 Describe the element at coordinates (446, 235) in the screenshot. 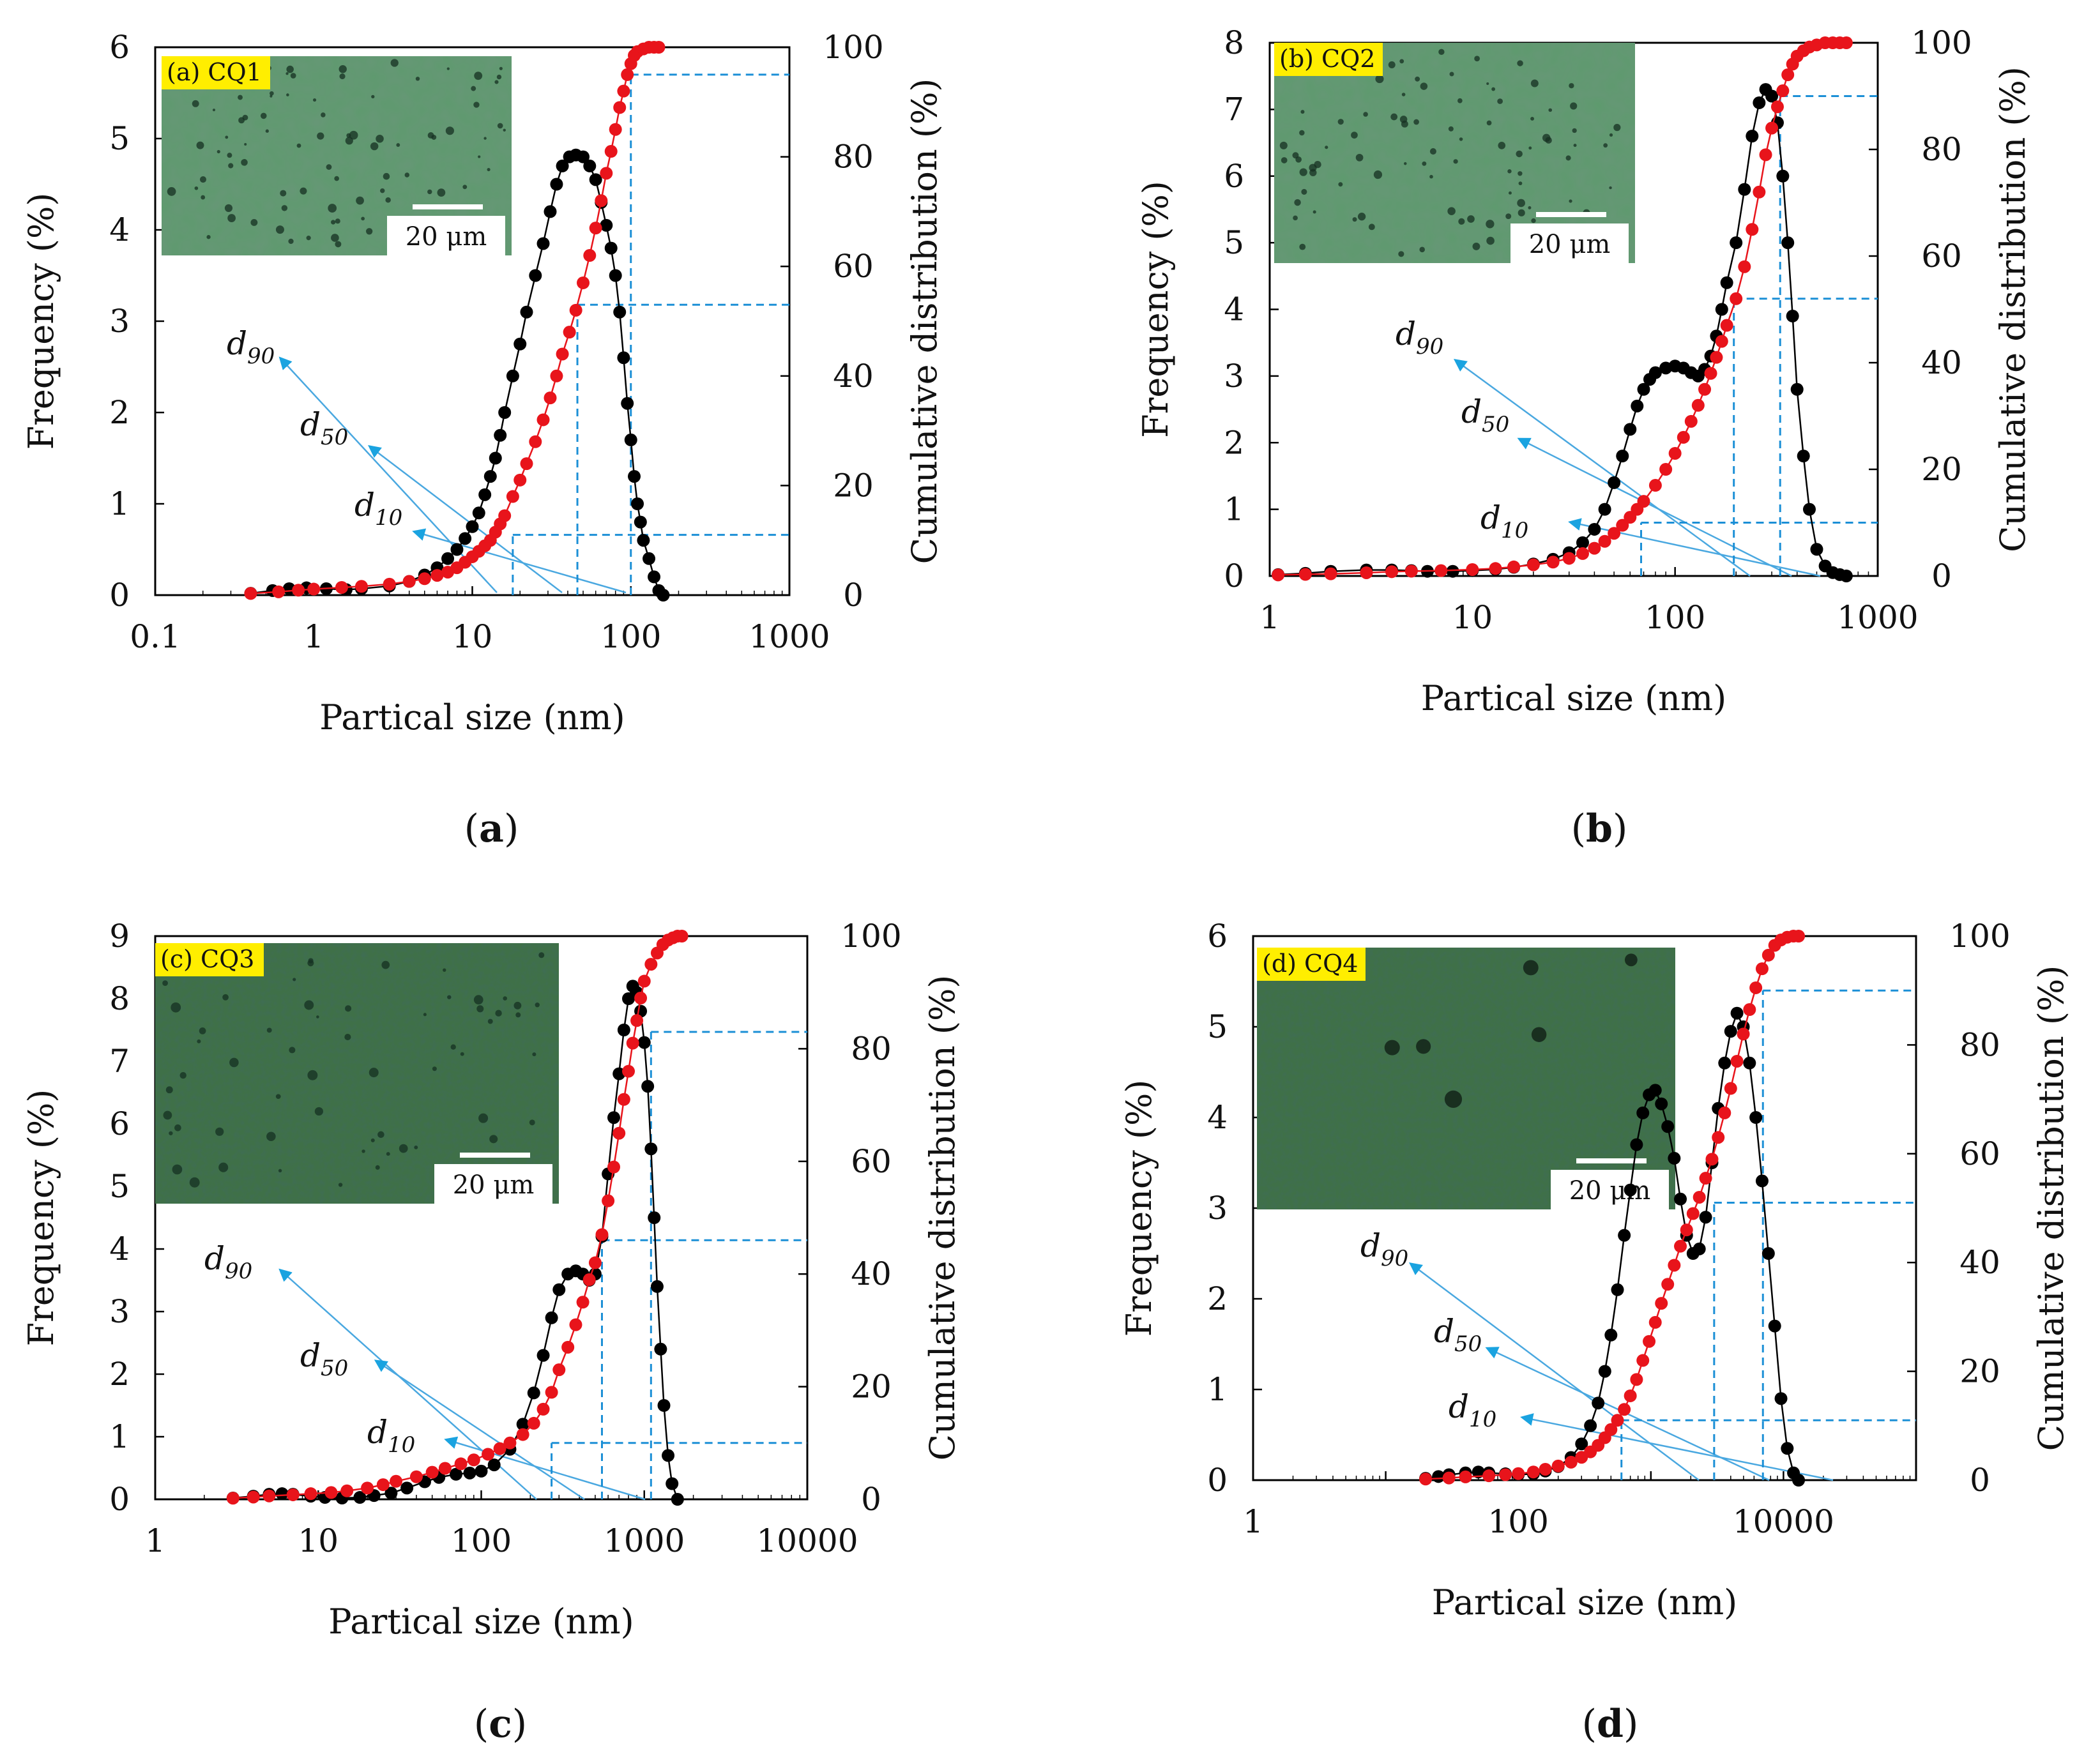

I see `scale-bar-box` at that location.